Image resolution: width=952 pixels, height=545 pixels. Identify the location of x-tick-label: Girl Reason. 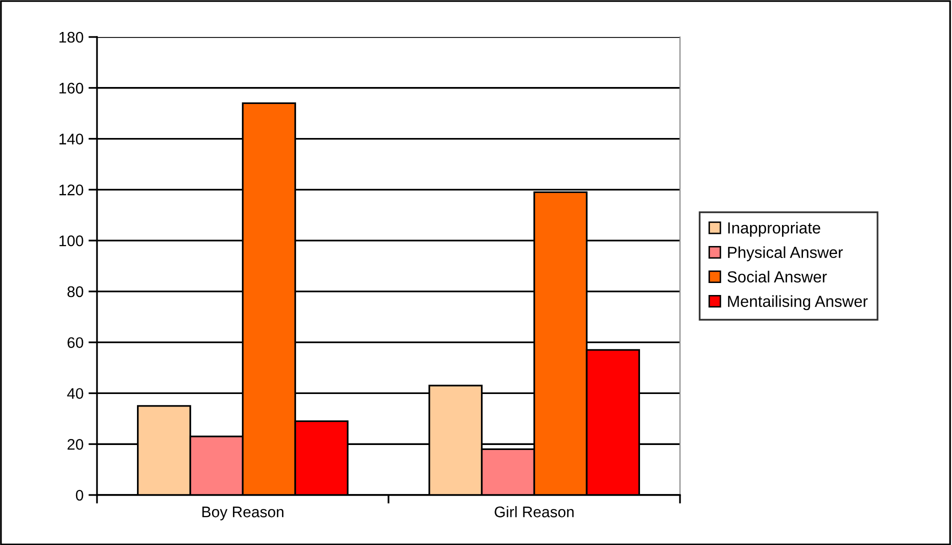
(534, 512).